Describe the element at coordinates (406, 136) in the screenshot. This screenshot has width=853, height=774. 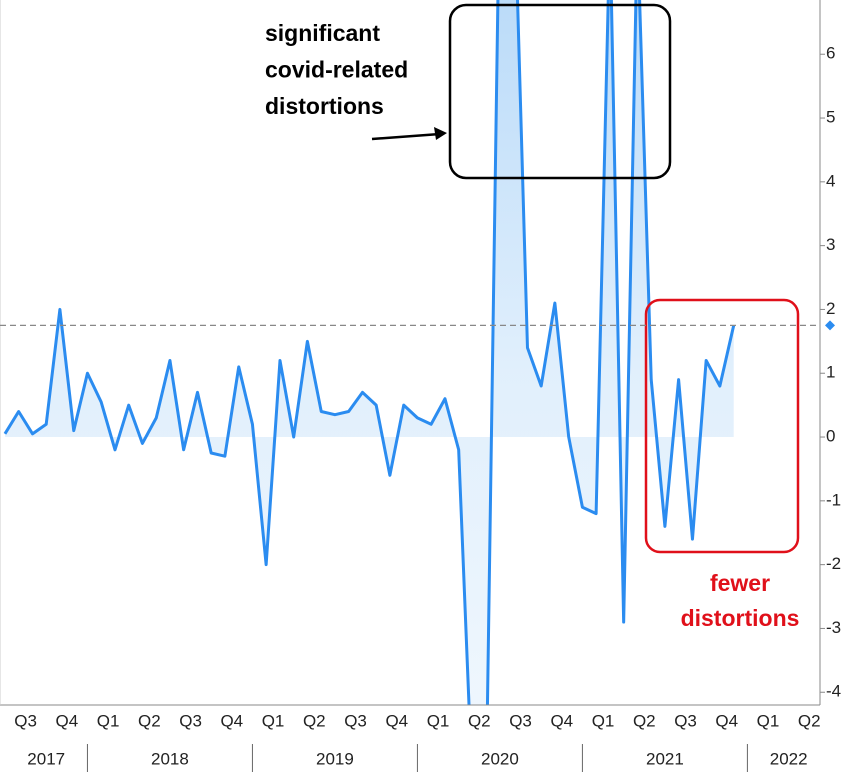
I see `arrow` at that location.